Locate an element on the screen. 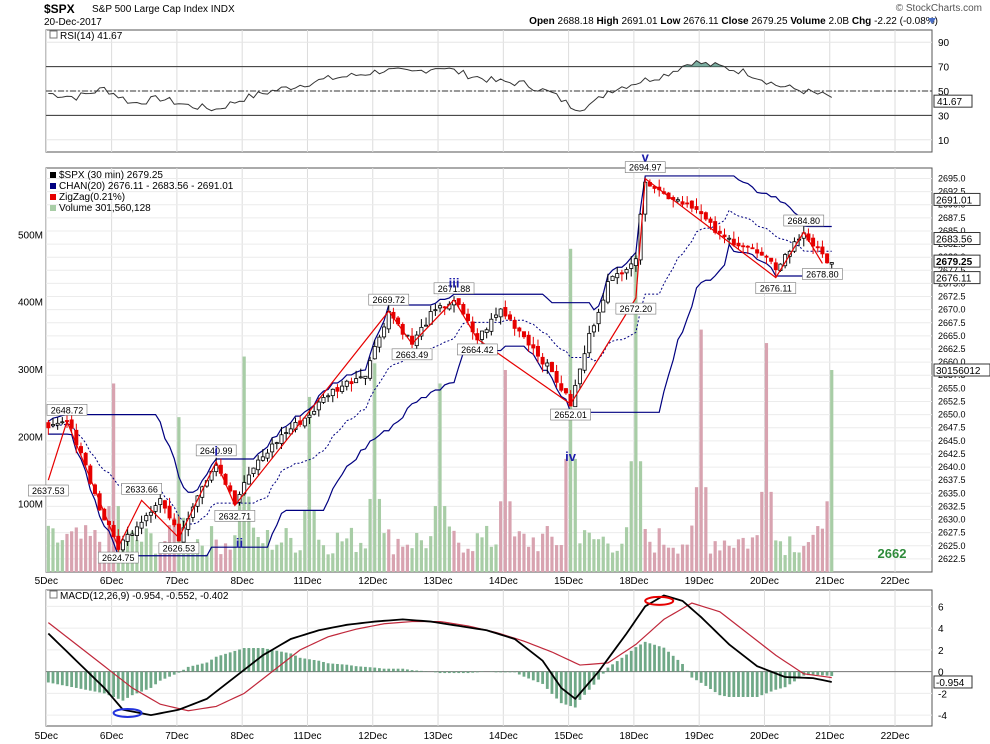  high-label: High is located at coordinates (607, 21).